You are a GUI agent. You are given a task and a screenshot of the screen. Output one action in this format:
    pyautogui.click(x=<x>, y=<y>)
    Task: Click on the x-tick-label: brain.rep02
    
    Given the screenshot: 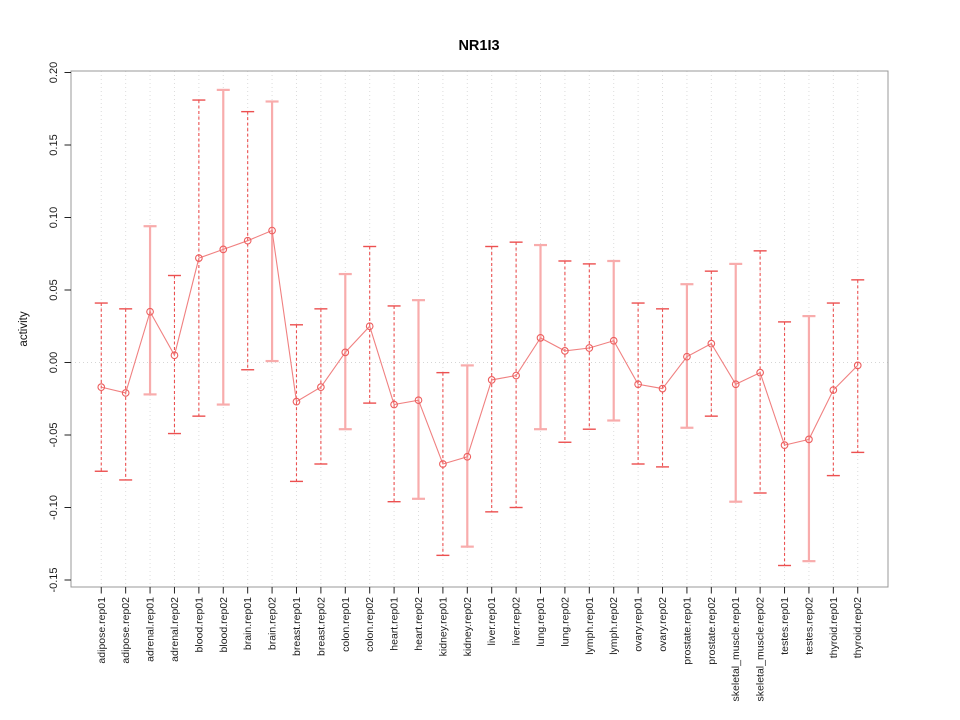 What is the action you would take?
    pyautogui.click(x=273, y=623)
    